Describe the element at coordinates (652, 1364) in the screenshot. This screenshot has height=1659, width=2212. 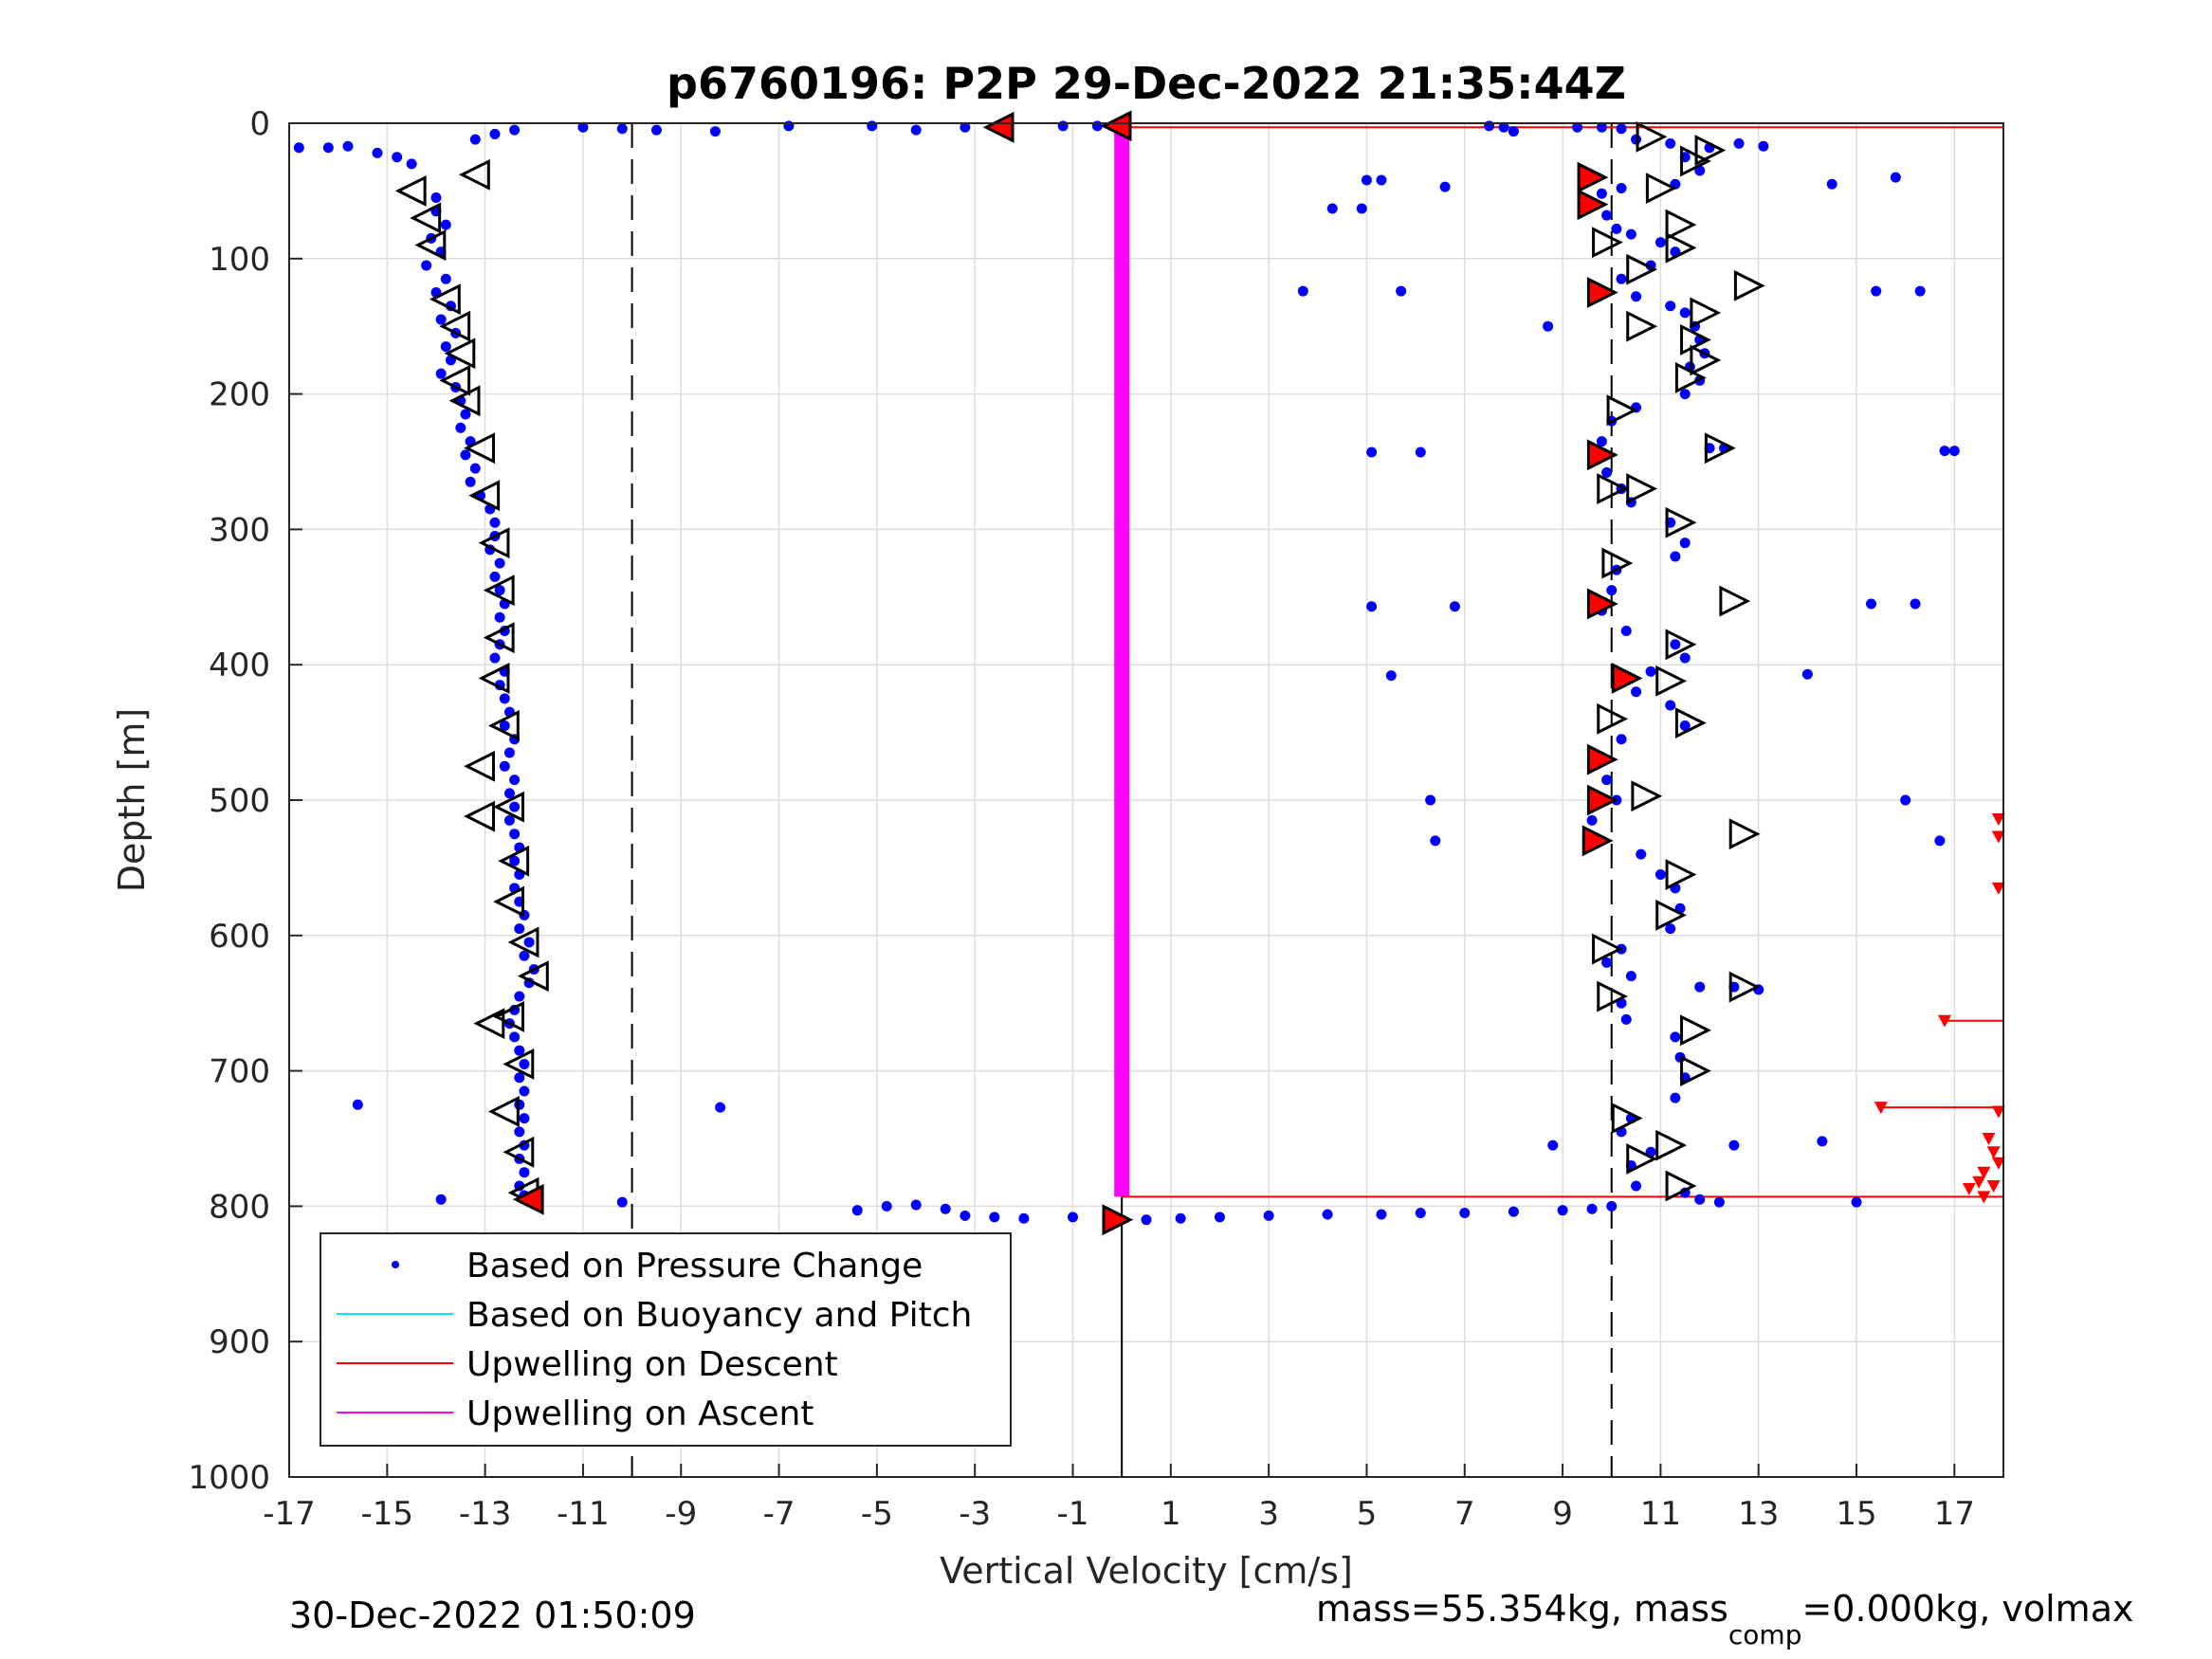
I see `legend-label-descent: Upwelling on Descent` at that location.